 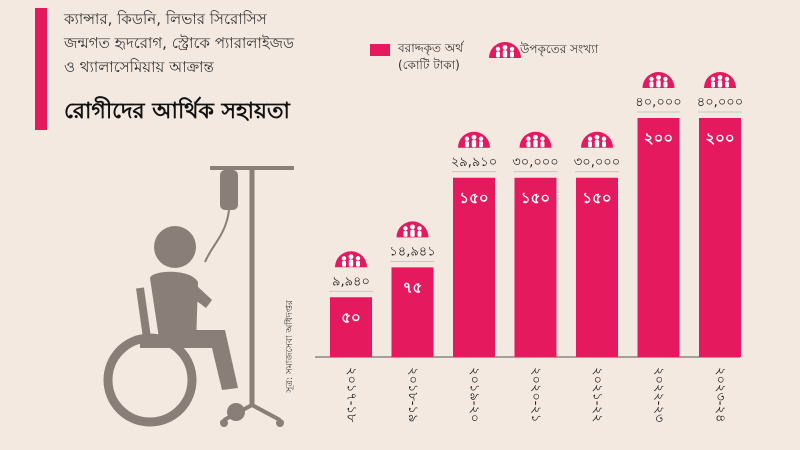 I want to click on beneficiary-count-label: ১৪,৯৪১, so click(x=412, y=251).